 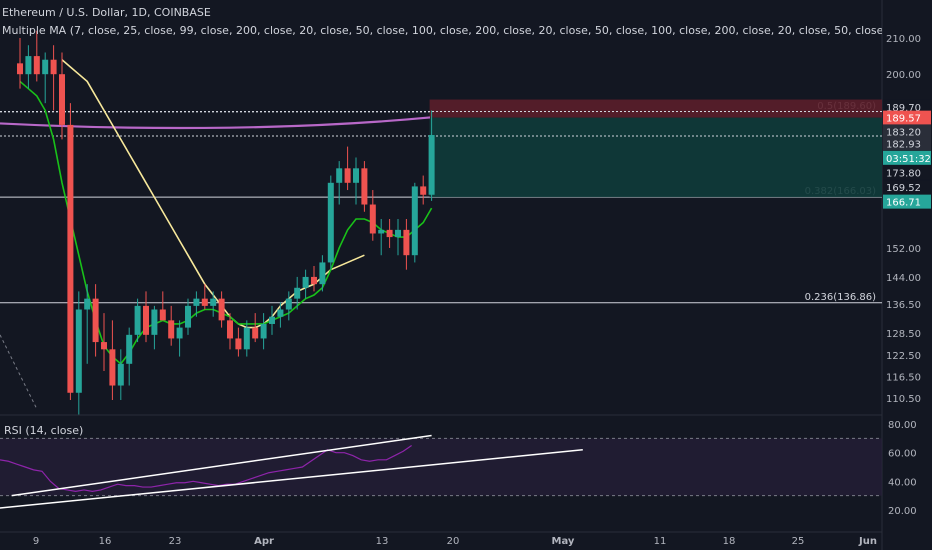 What do you see at coordinates (903, 278) in the screenshot?
I see `price-tick-label: 144.00` at bounding box center [903, 278].